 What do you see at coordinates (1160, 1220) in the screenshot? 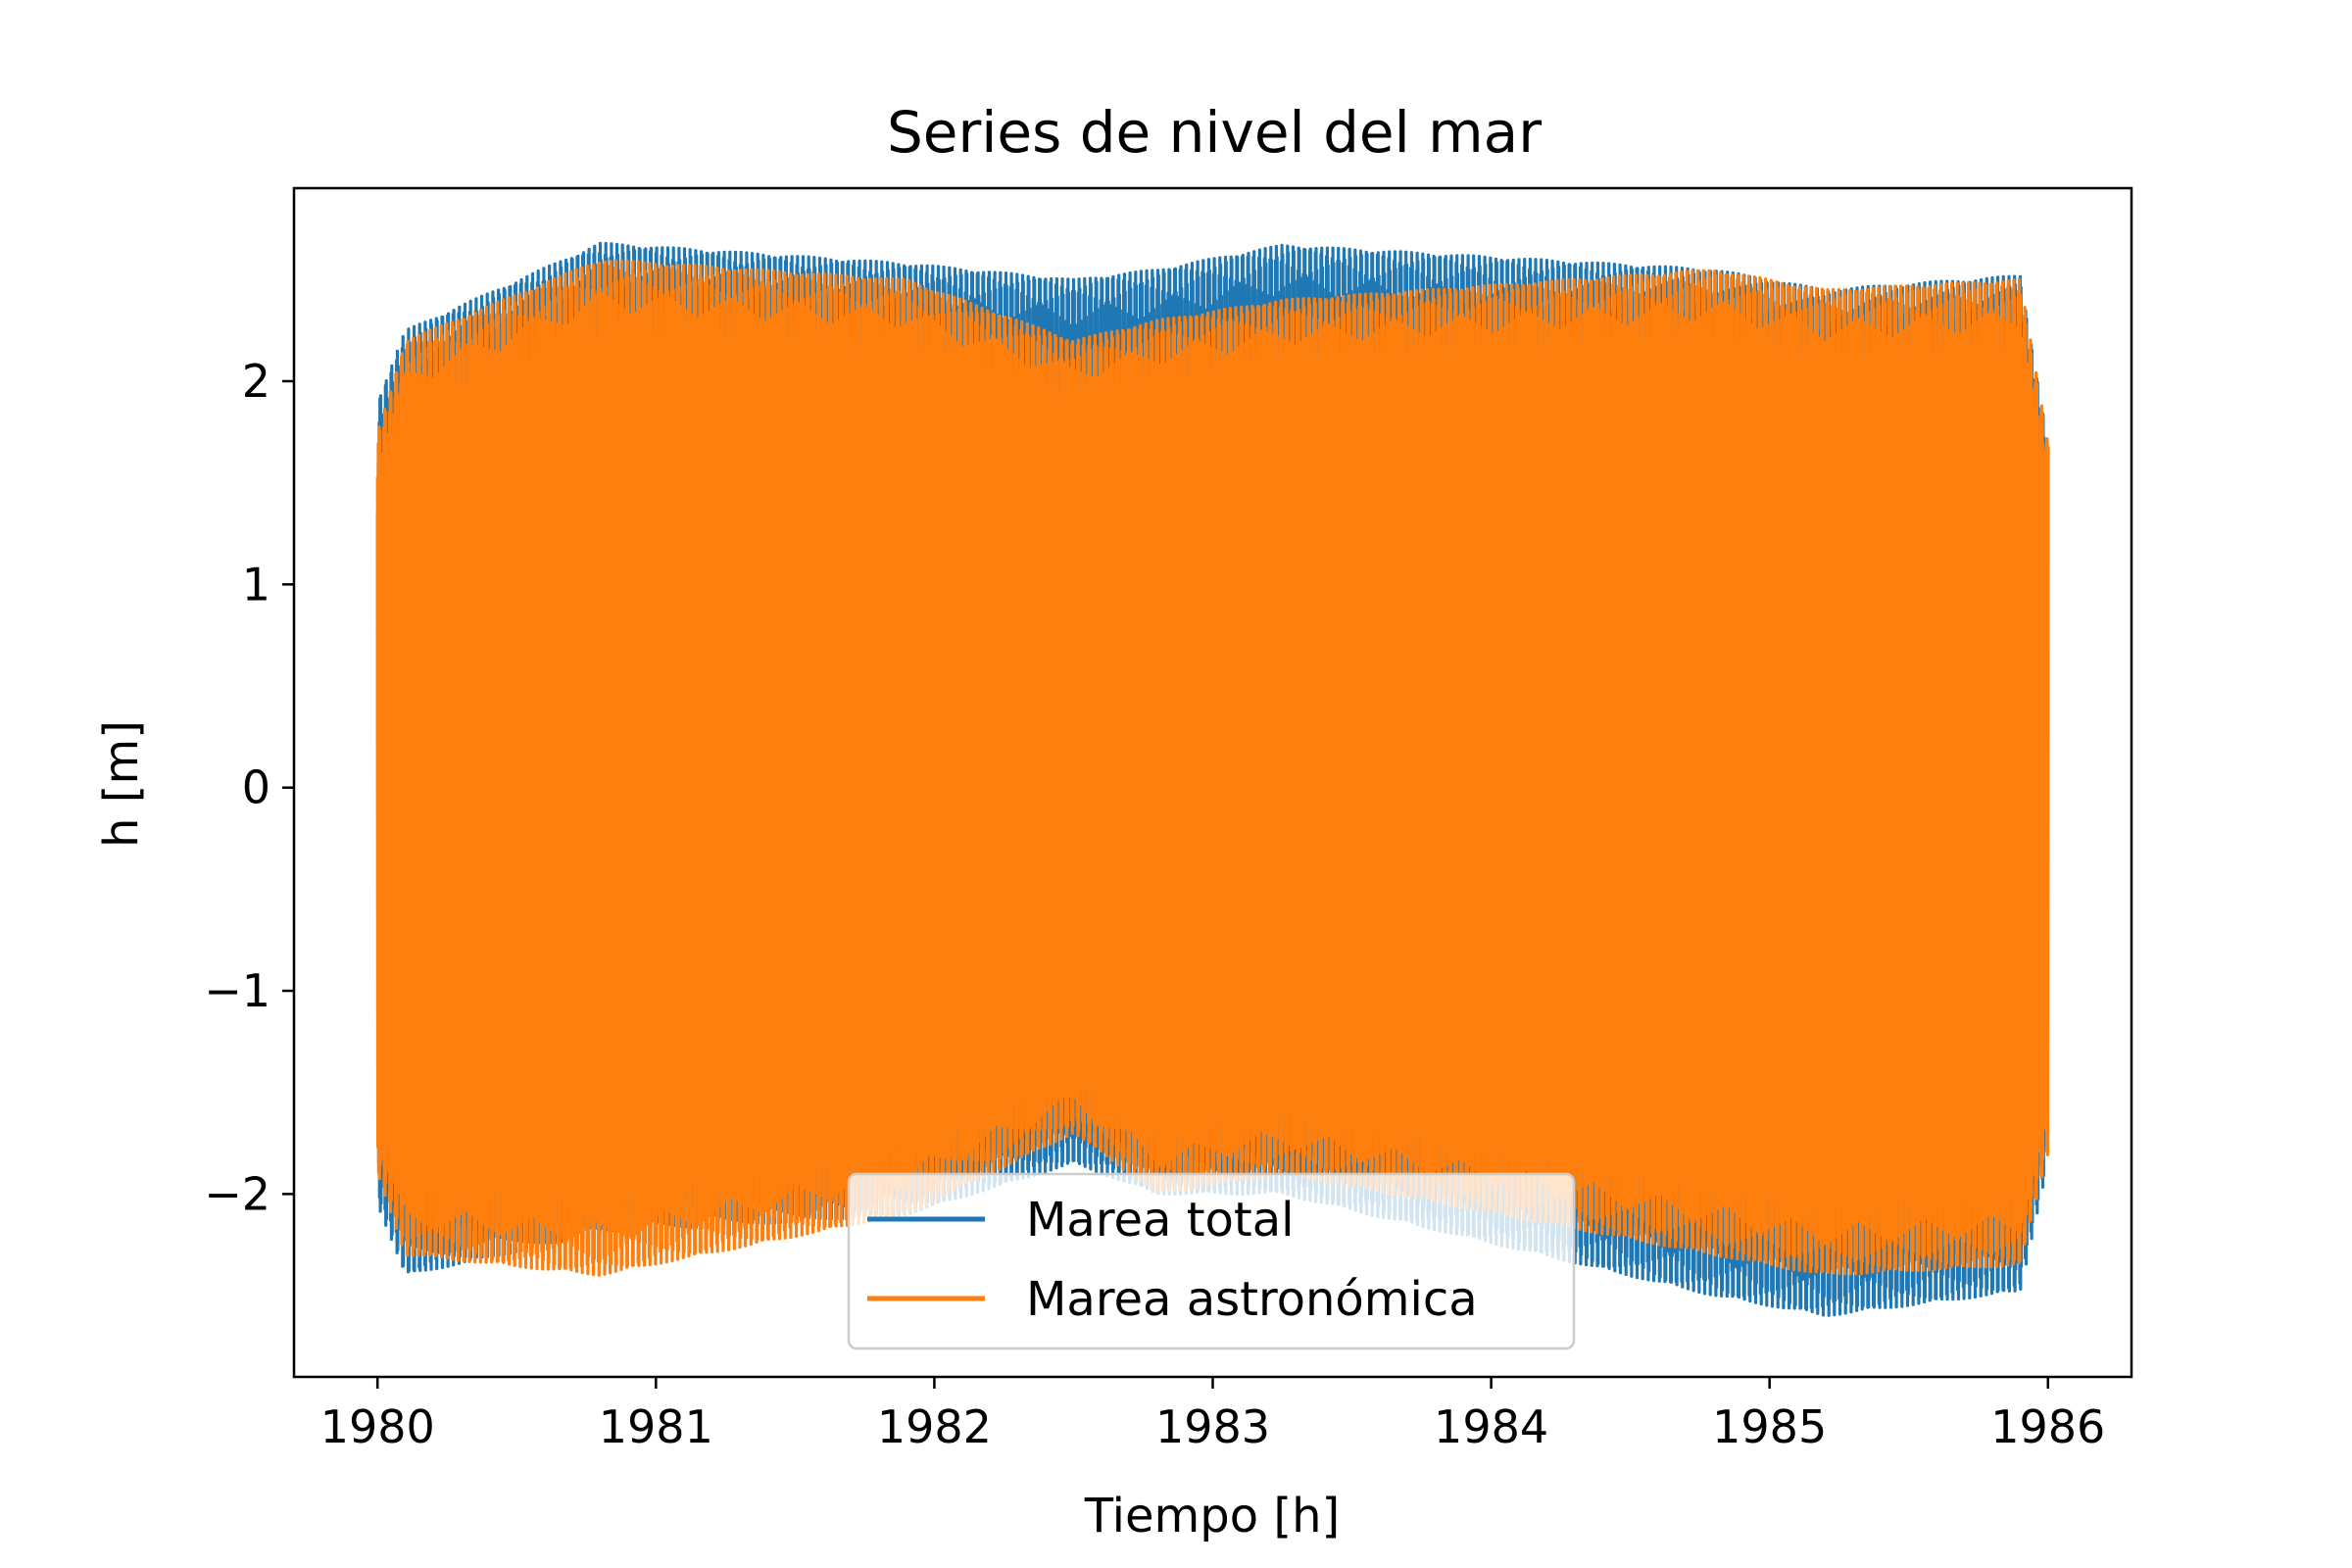
I see `legend-label-marea-total: Marea total` at bounding box center [1160, 1220].